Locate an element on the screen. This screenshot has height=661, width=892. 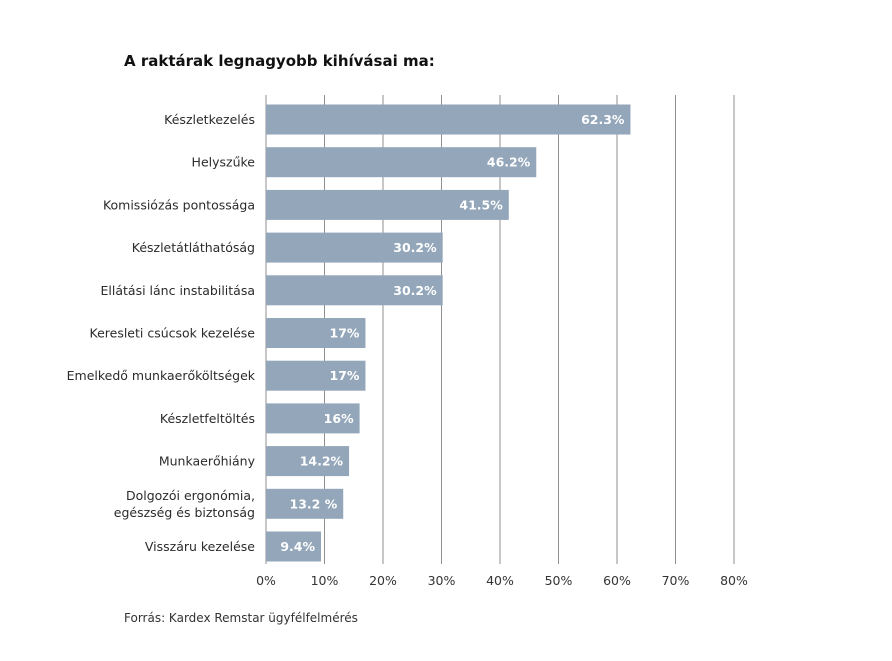
category-label: Készletátláthatóság is located at coordinates (193, 247).